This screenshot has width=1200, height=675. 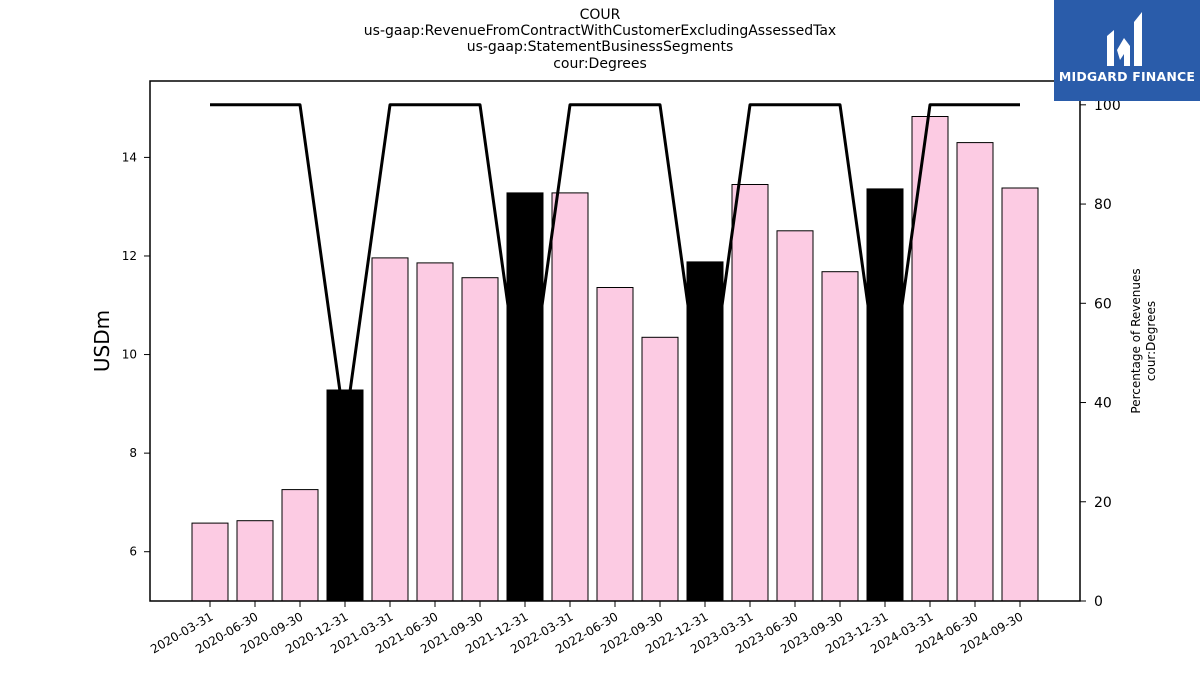 I want to click on y2-axis-label-line-1: Percentage of Revenues, so click(x=1136, y=340).